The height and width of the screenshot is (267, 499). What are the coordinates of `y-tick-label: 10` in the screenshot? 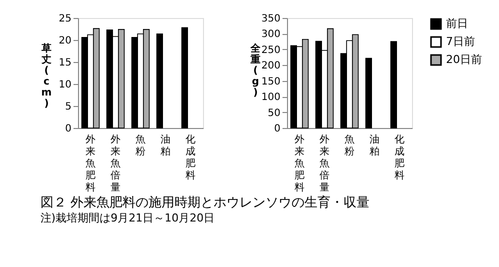 It's located at (65, 85).